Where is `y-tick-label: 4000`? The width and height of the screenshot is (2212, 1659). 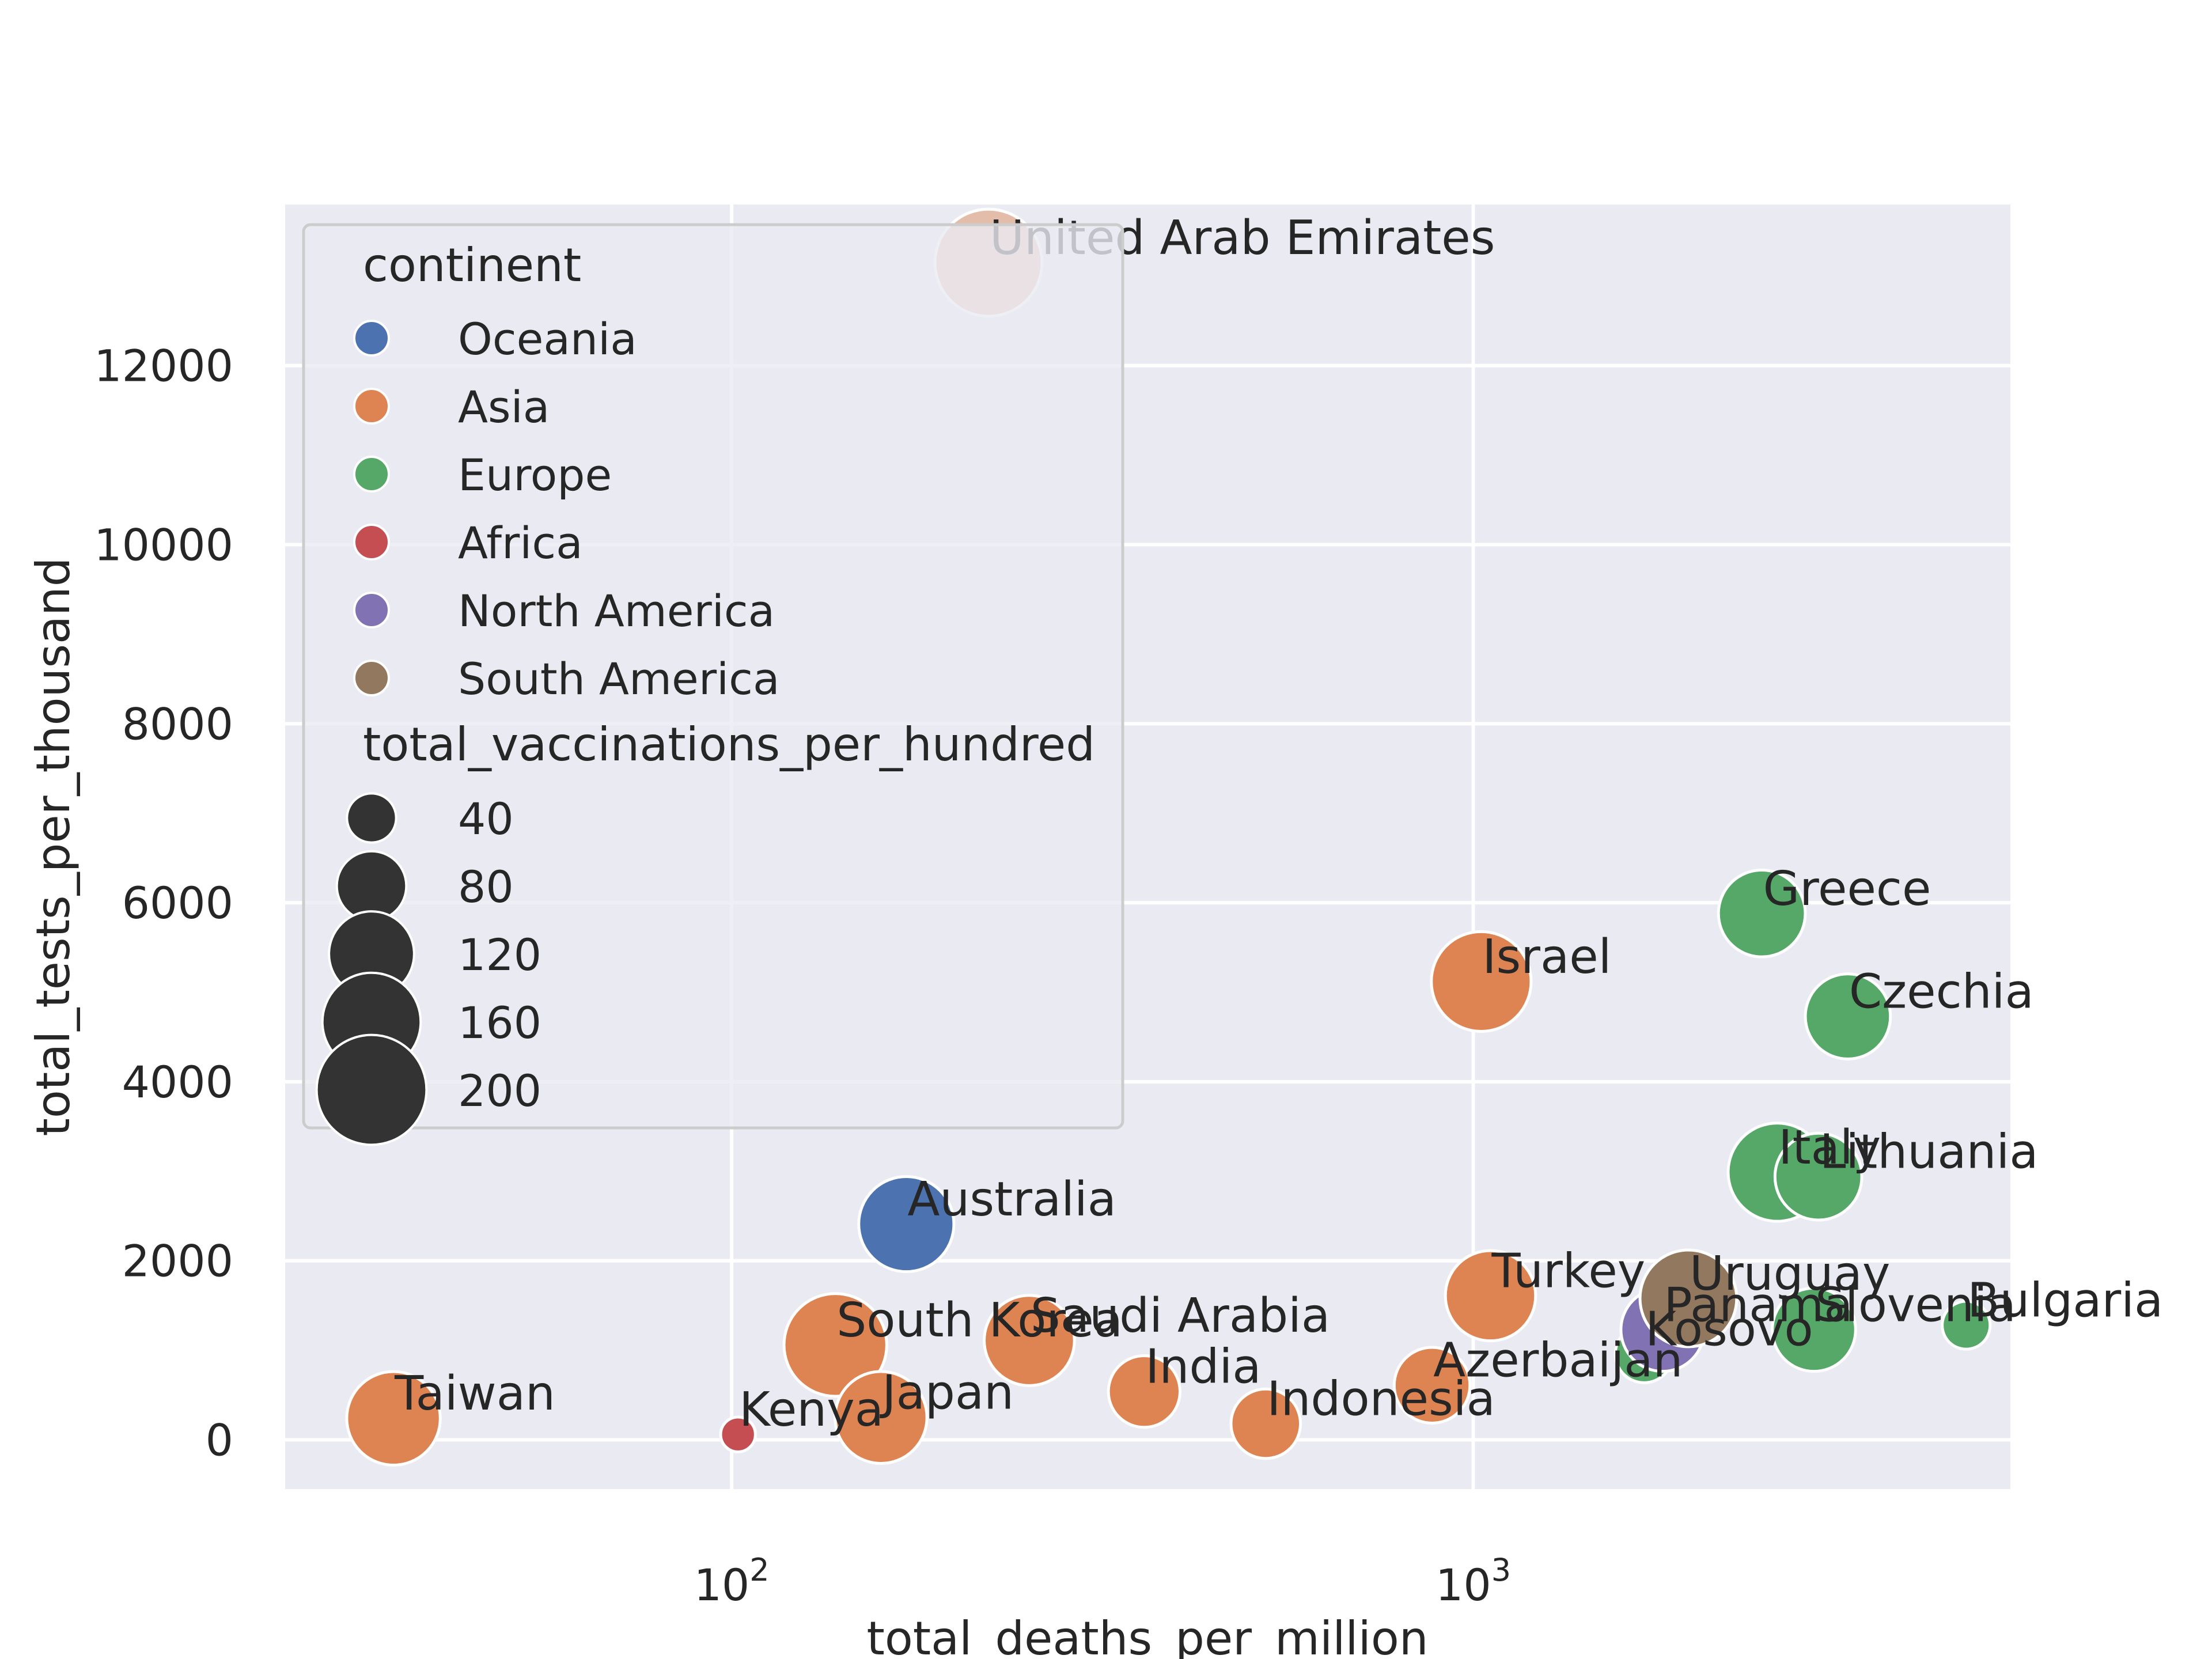 y-tick-label: 4000 is located at coordinates (177, 1082).